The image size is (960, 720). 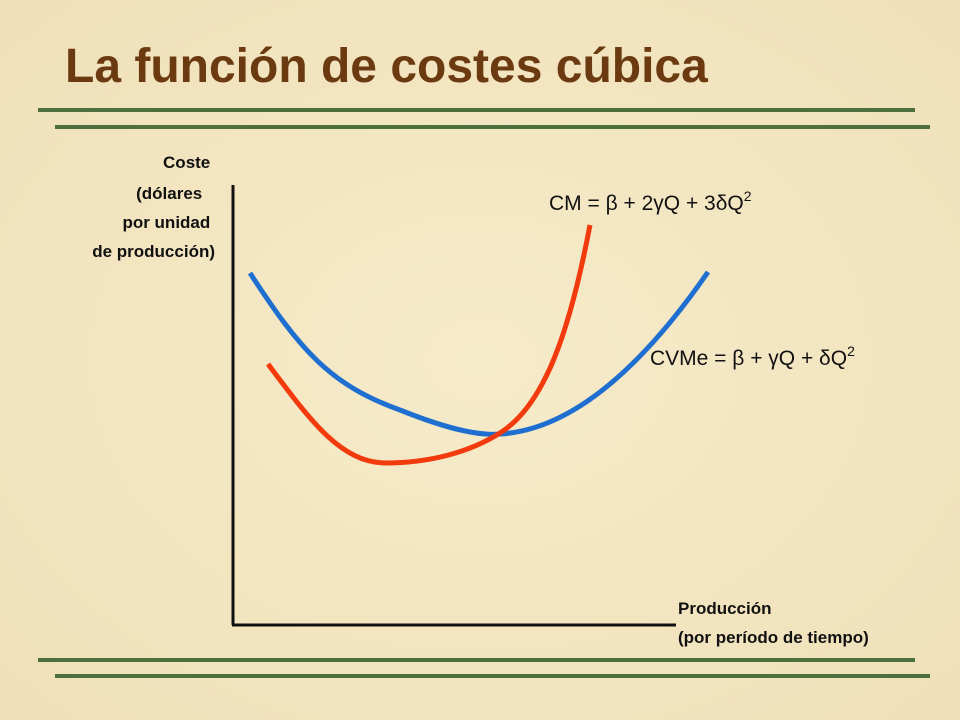 What do you see at coordinates (169, 193) in the screenshot?
I see `label-line: (dólares` at bounding box center [169, 193].